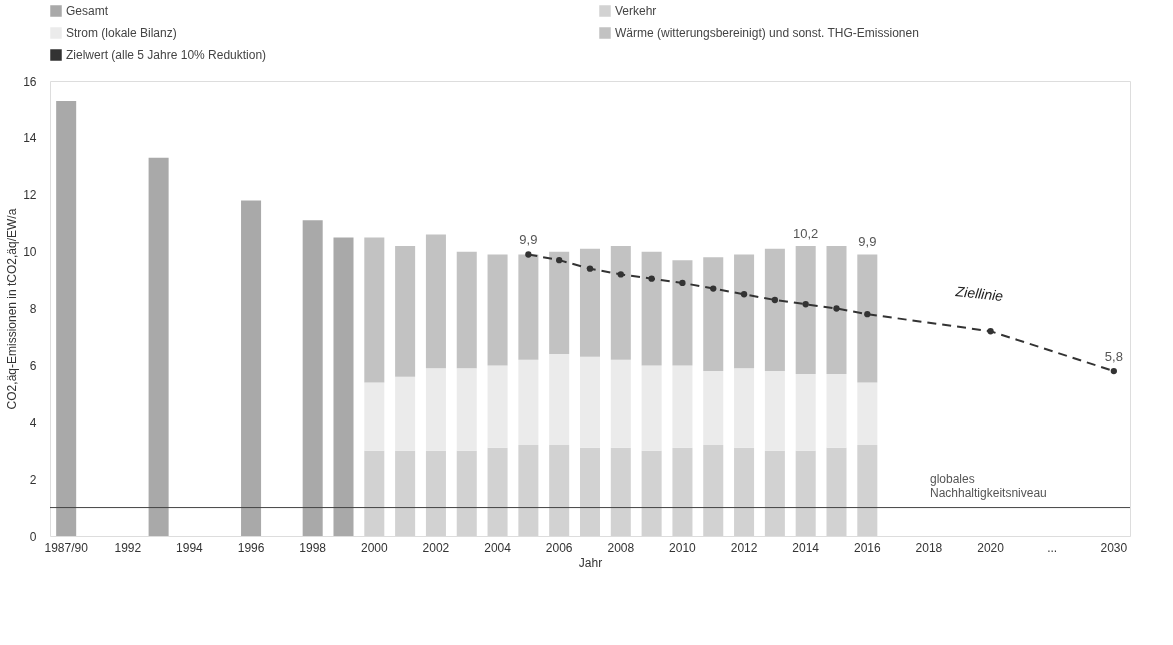 The height and width of the screenshot is (645, 1173). I want to click on x-tick-label: 1998, so click(313, 547).